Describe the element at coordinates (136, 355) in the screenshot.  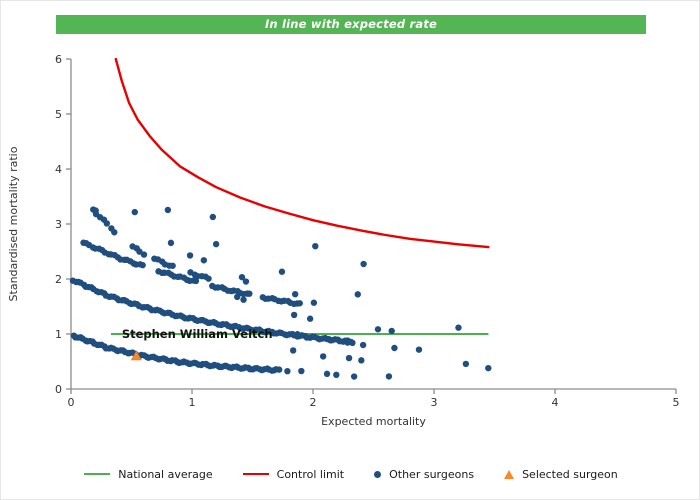
I see `selected-surgeon-marker` at that location.